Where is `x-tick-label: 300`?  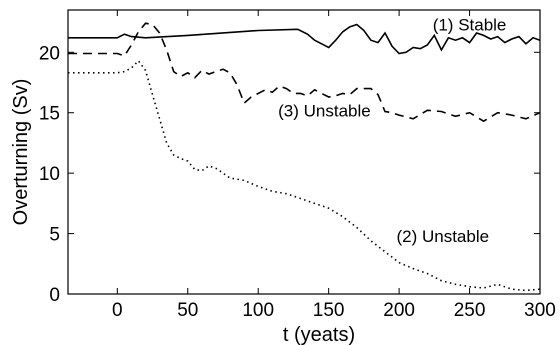
x-tick-label: 300 is located at coordinates (540, 310).